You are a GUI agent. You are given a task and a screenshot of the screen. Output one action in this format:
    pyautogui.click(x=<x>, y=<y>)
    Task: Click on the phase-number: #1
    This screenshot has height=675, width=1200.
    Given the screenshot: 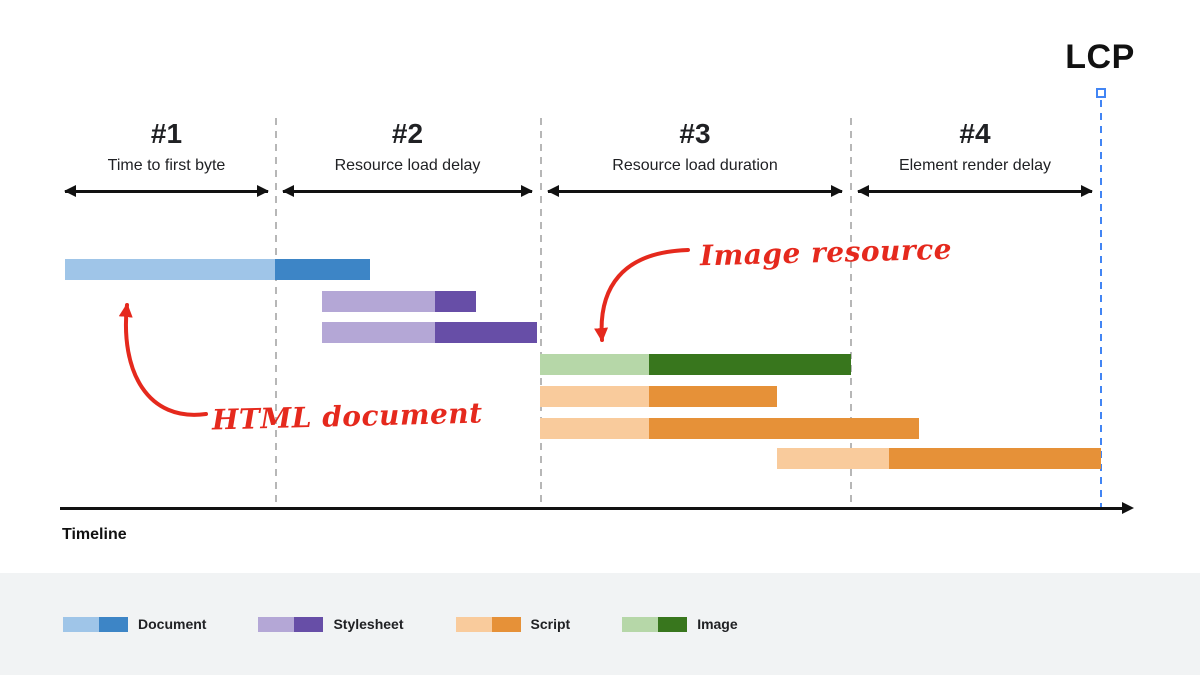 What is the action you would take?
    pyautogui.click(x=166, y=133)
    